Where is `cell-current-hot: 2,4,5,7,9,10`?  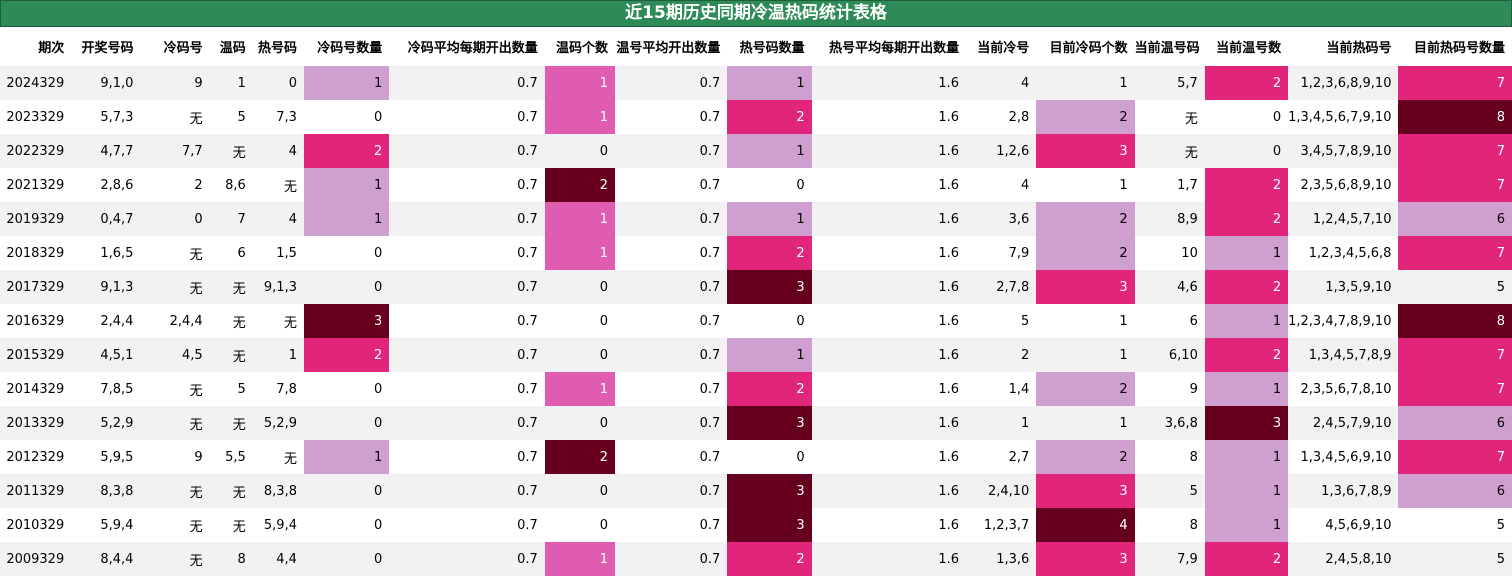
cell-current-hot: 2,4,5,7,9,10 is located at coordinates (1352, 423).